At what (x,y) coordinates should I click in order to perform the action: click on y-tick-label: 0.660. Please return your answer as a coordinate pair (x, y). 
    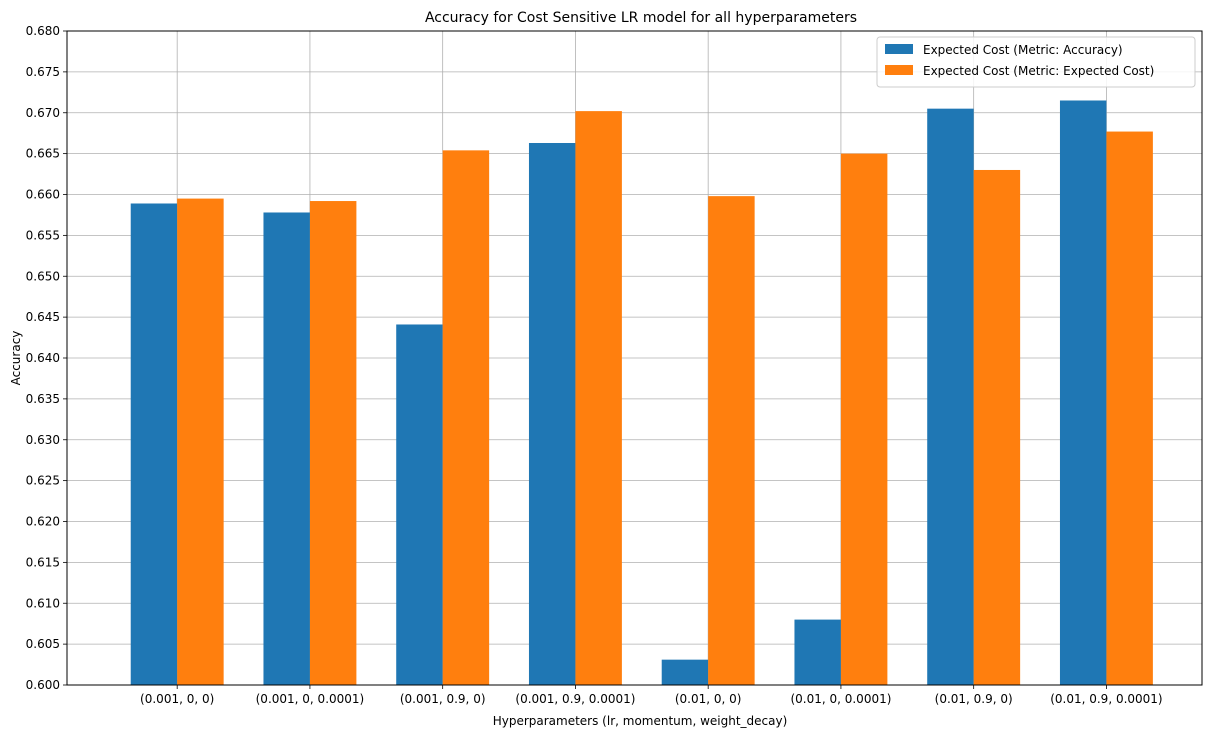
    Looking at the image, I should click on (43, 195).